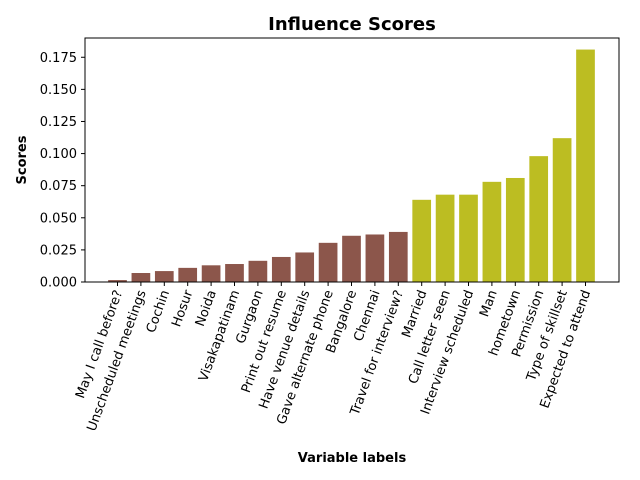 The image size is (640, 480). What do you see at coordinates (58, 250) in the screenshot?
I see `y-tick-label-1: 0.025` at bounding box center [58, 250].